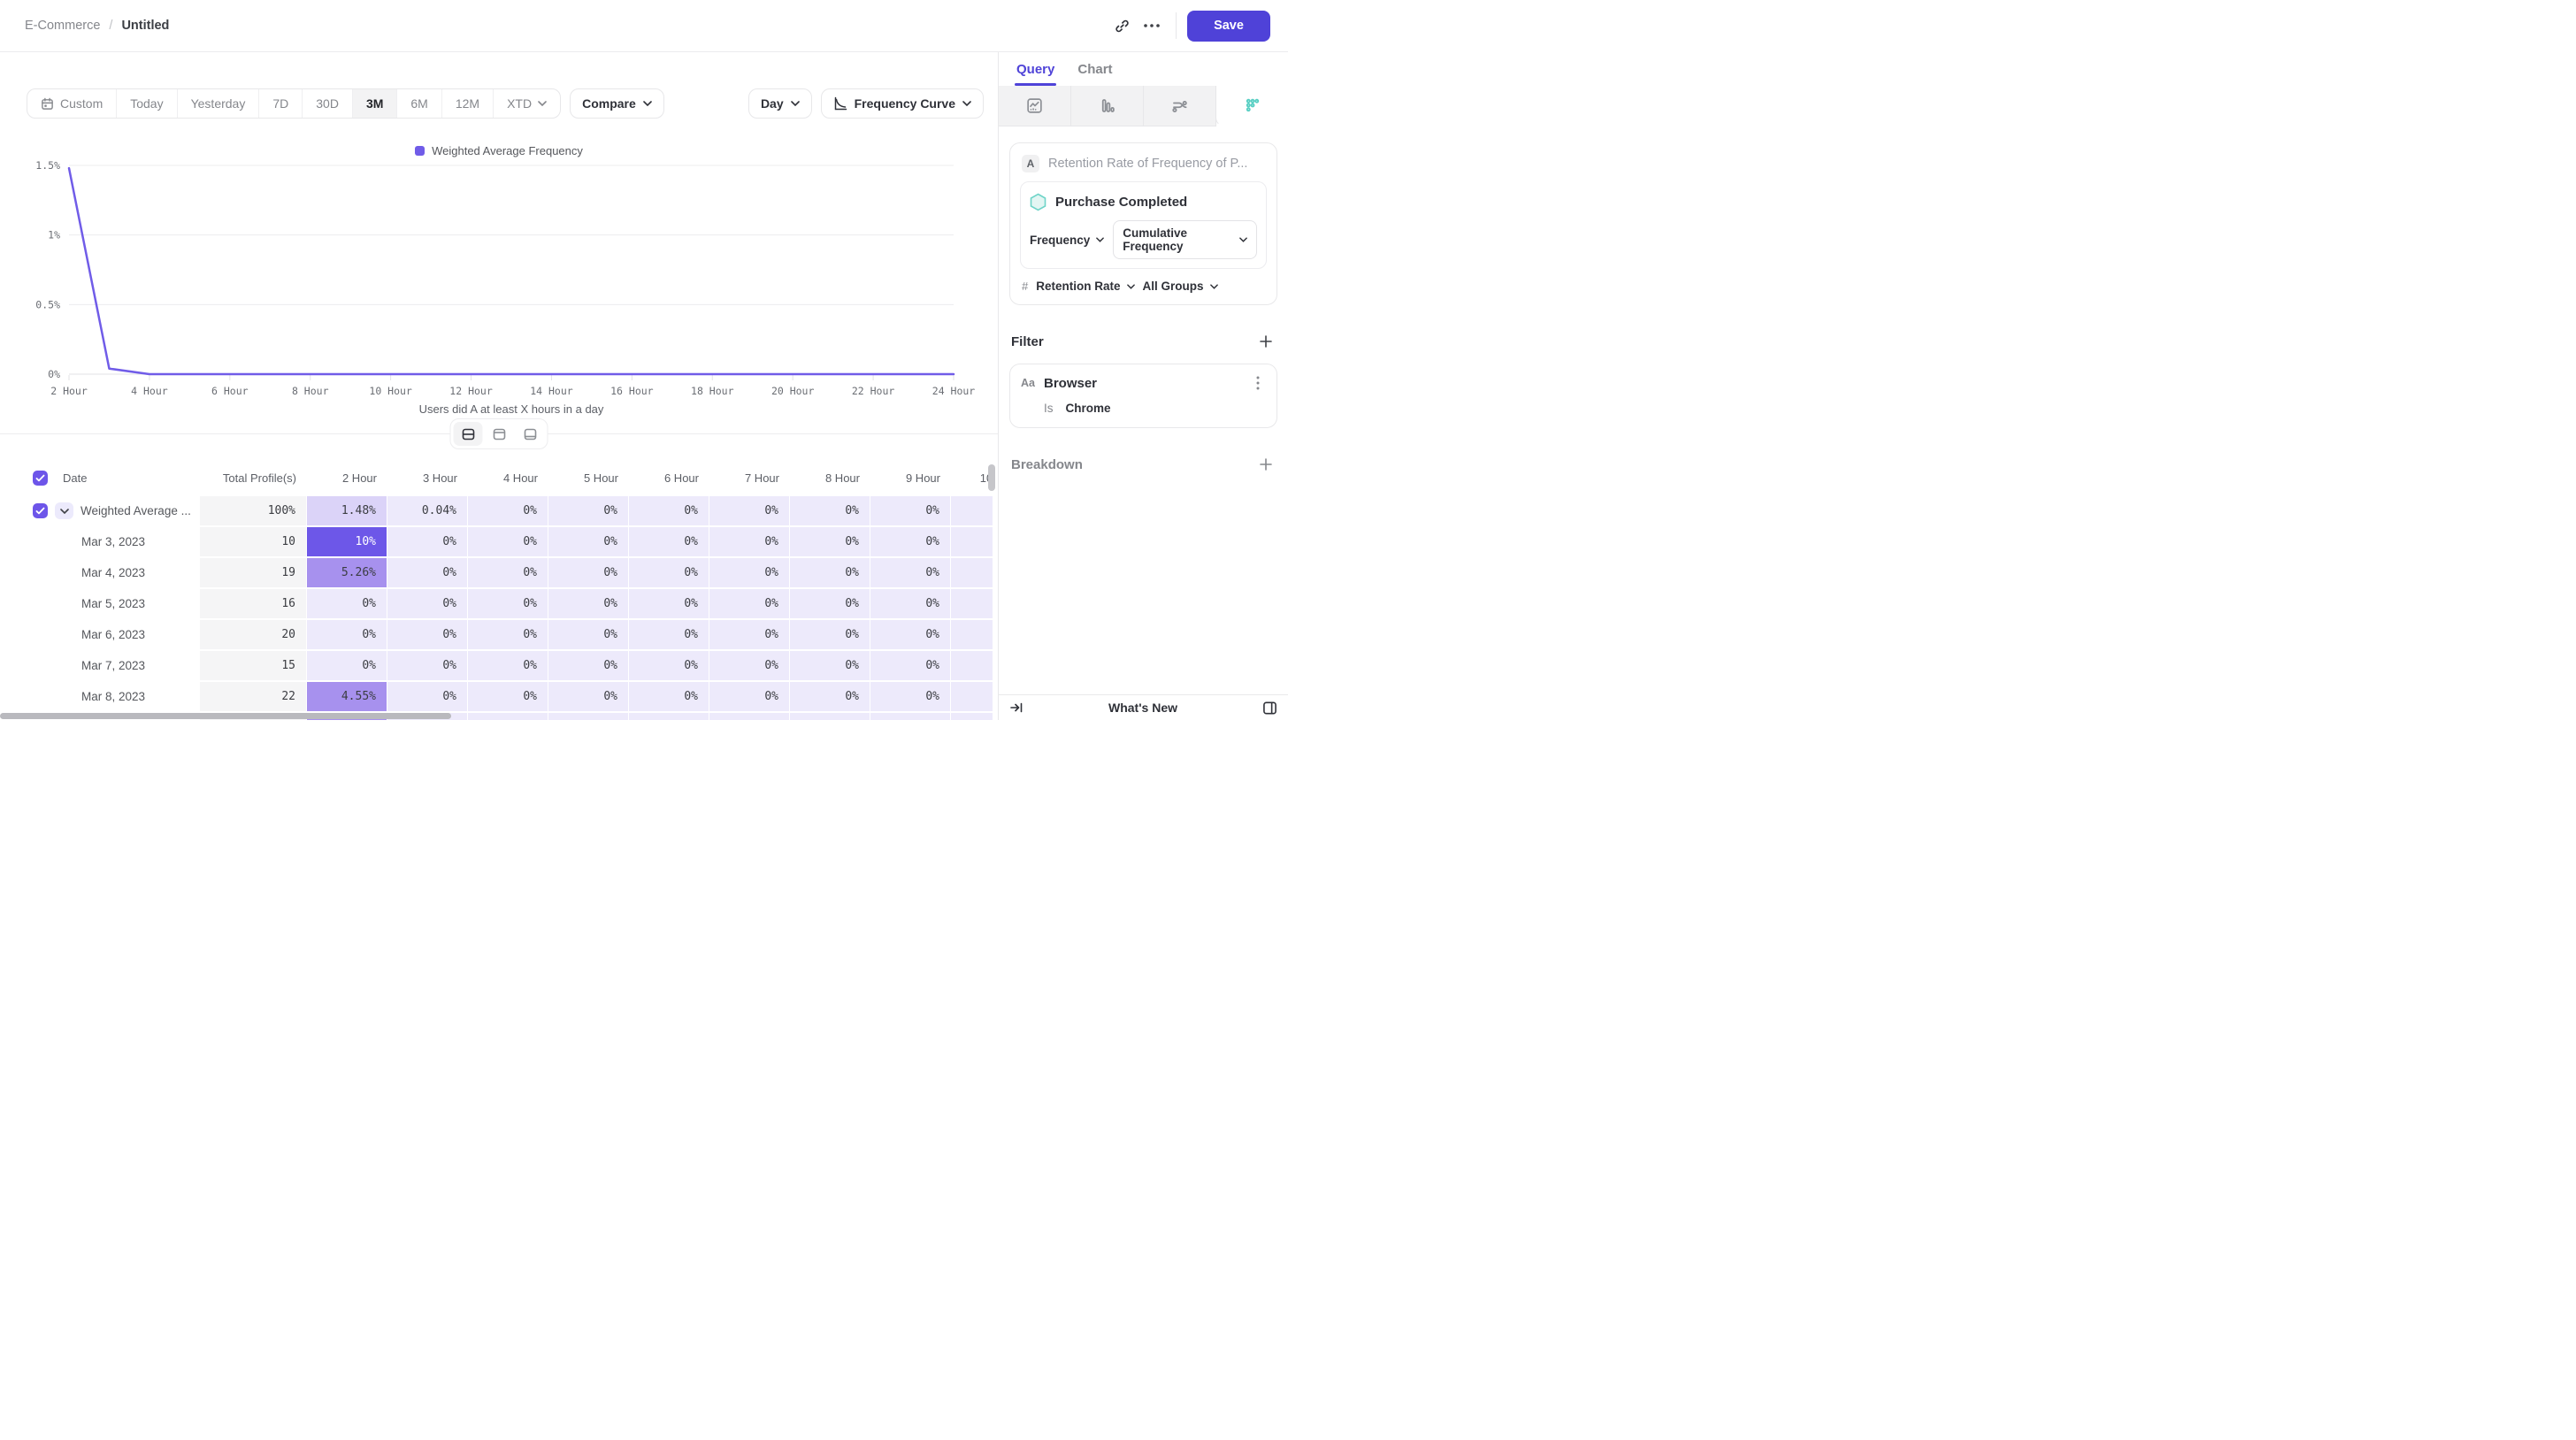 The height and width of the screenshot is (1440, 2576). What do you see at coordinates (100, 665) in the screenshot?
I see `row-label-cell: Mar 7, 2023` at bounding box center [100, 665].